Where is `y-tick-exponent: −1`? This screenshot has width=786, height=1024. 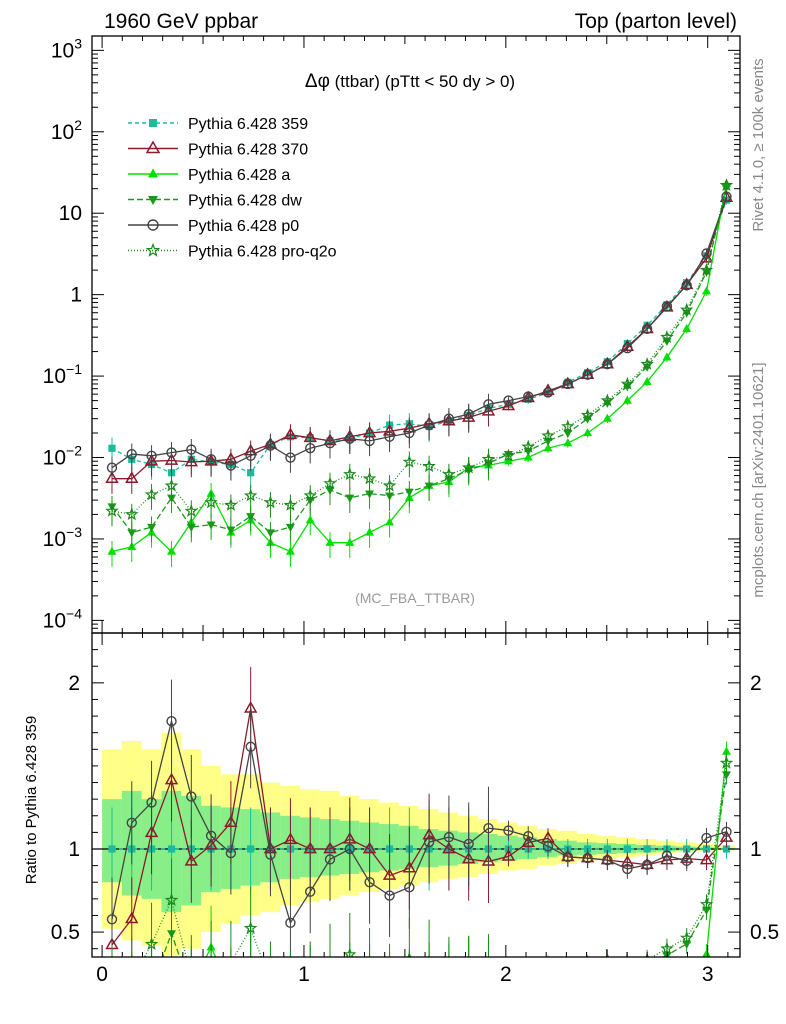
y-tick-exponent: −1 is located at coordinates (74, 369).